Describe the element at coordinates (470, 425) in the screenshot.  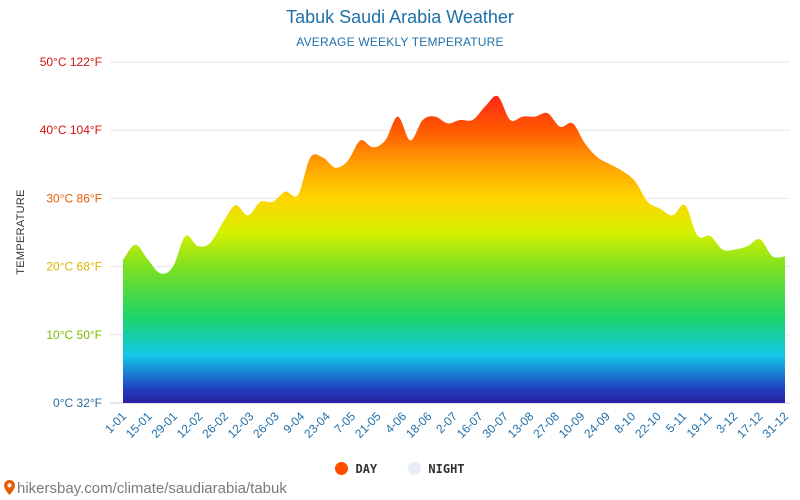
I see `x-tick-label: 16-07` at that location.